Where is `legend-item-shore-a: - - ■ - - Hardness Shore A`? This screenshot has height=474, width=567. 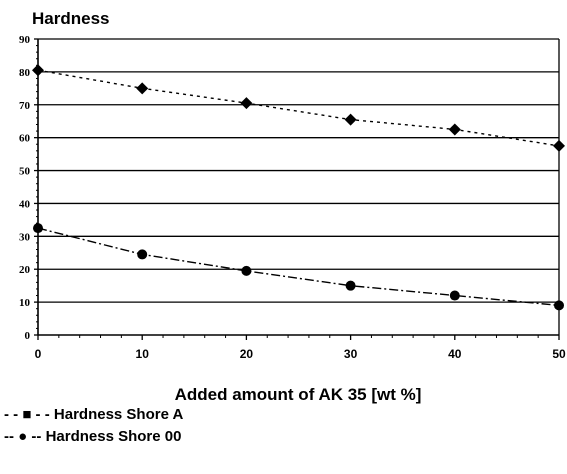 legend-item-shore-a: - - ■ - - Hardness Shore A is located at coordinates (93, 415).